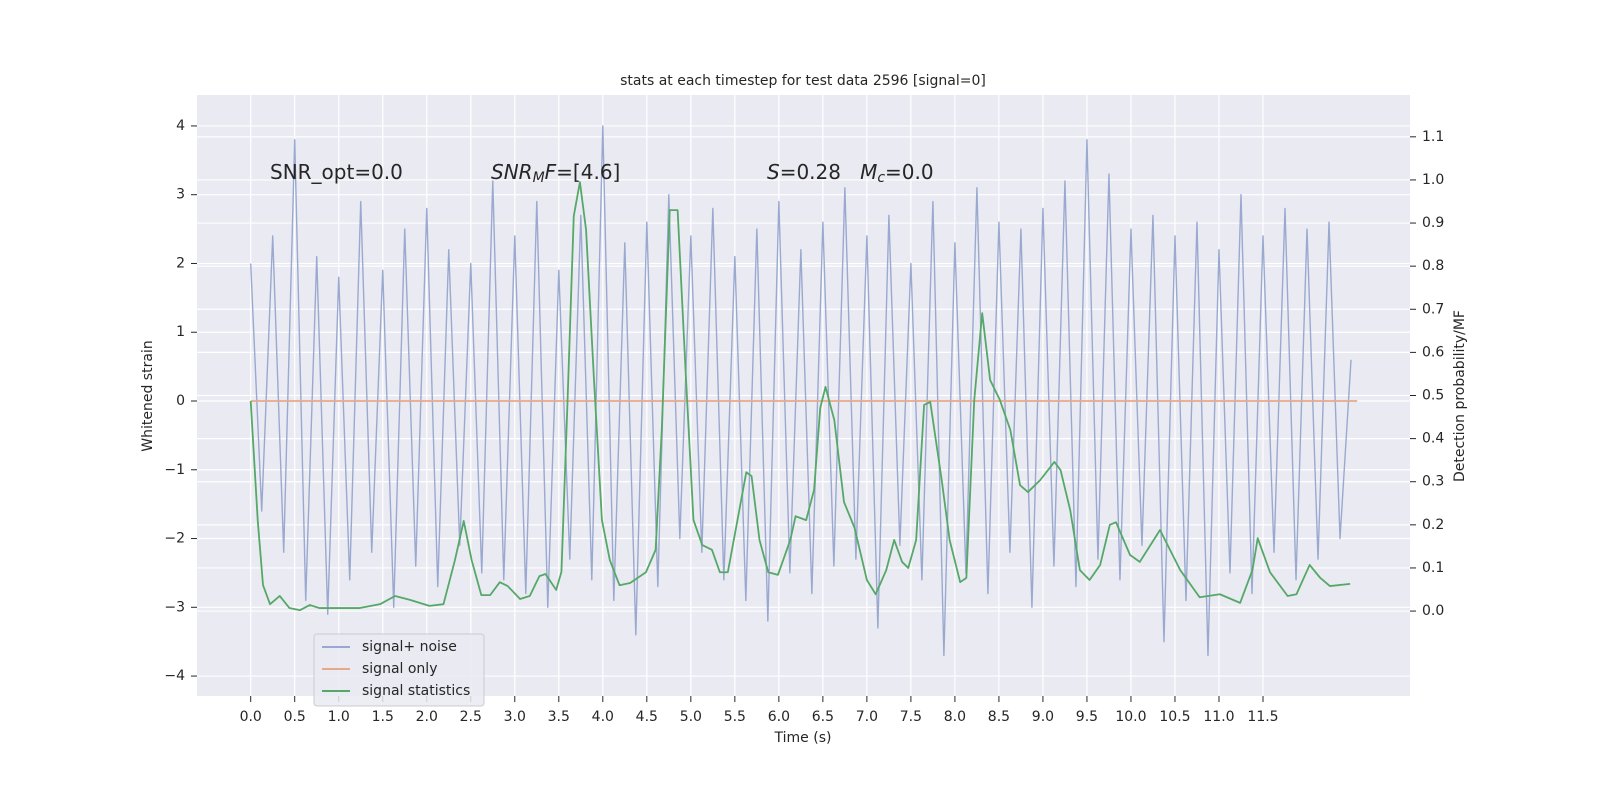  What do you see at coordinates (174, 470) in the screenshot?
I see `y-tick-label: −1` at bounding box center [174, 470].